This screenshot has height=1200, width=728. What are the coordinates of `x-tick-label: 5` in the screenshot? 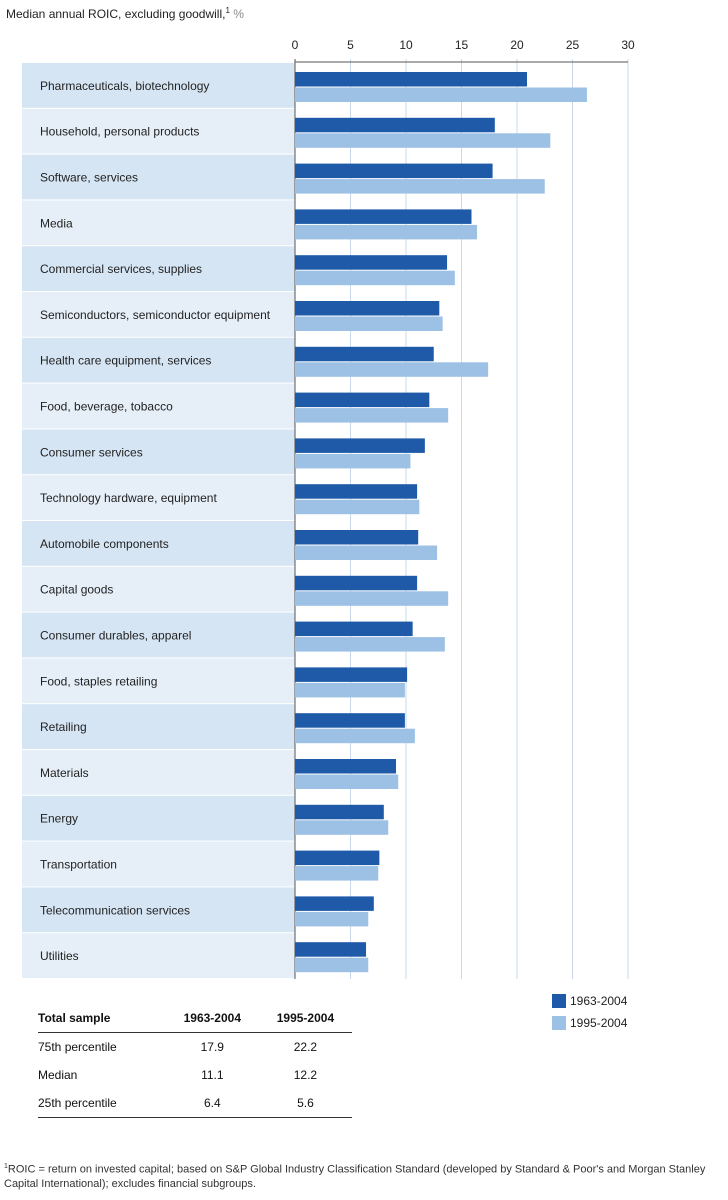 It's located at (350, 45).